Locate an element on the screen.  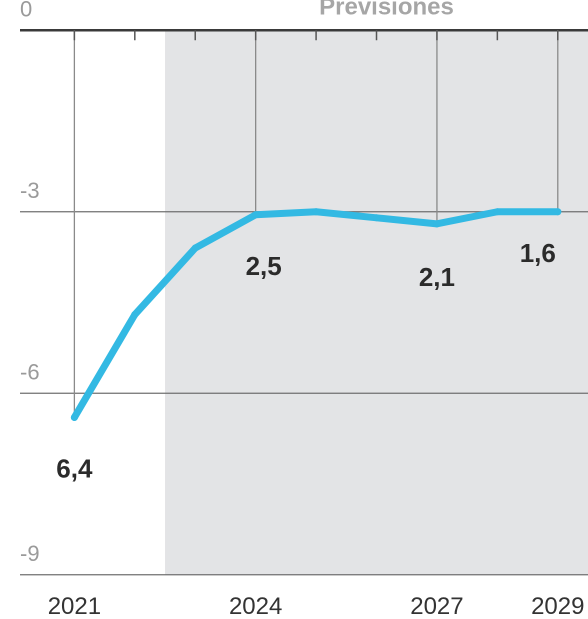
forecast-label: Previsiones is located at coordinates (386, 10).